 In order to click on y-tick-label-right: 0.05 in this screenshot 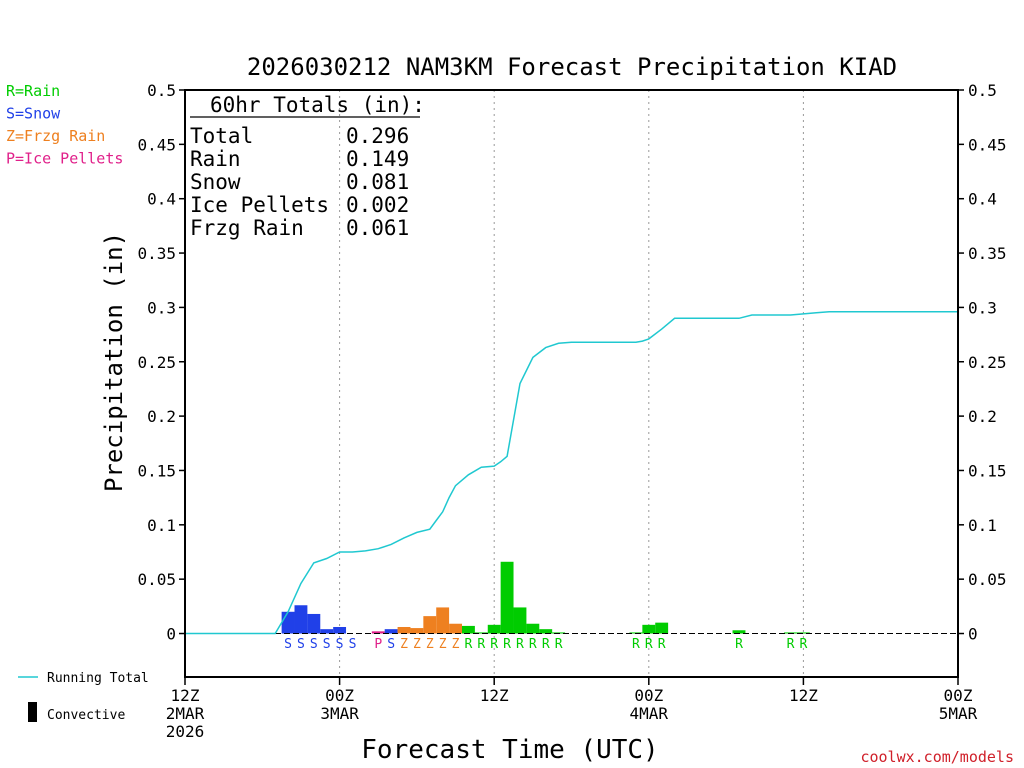, I will do `click(987, 579)`.